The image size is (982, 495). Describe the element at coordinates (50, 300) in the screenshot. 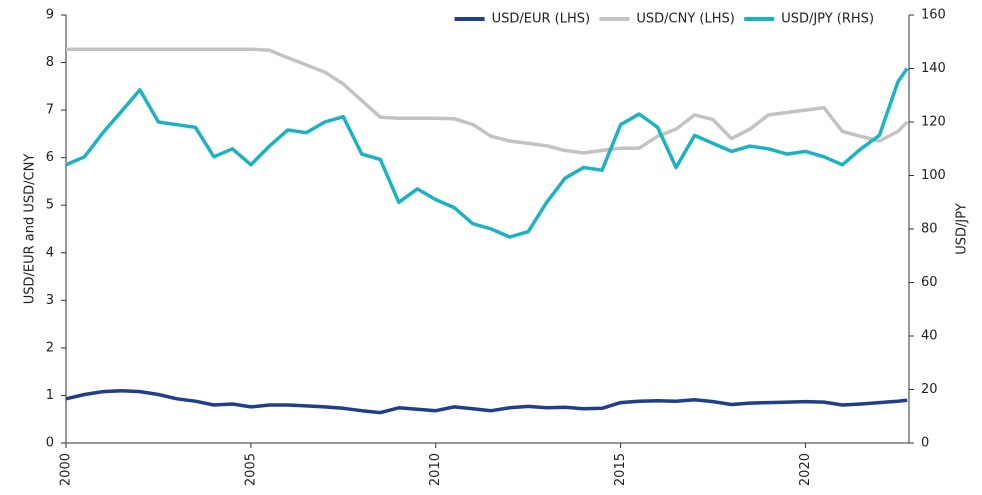

I see `y-tick-label: 3` at that location.